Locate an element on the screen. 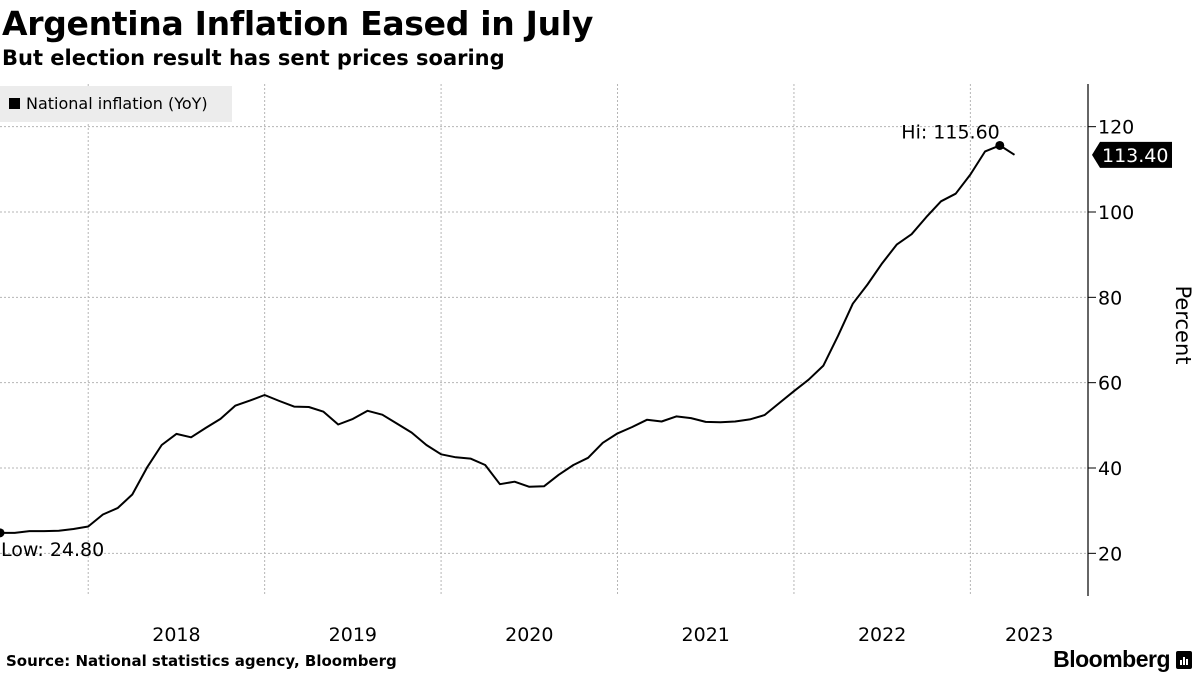 The image size is (1200, 675). y-tick-label: 40 is located at coordinates (1110, 469).